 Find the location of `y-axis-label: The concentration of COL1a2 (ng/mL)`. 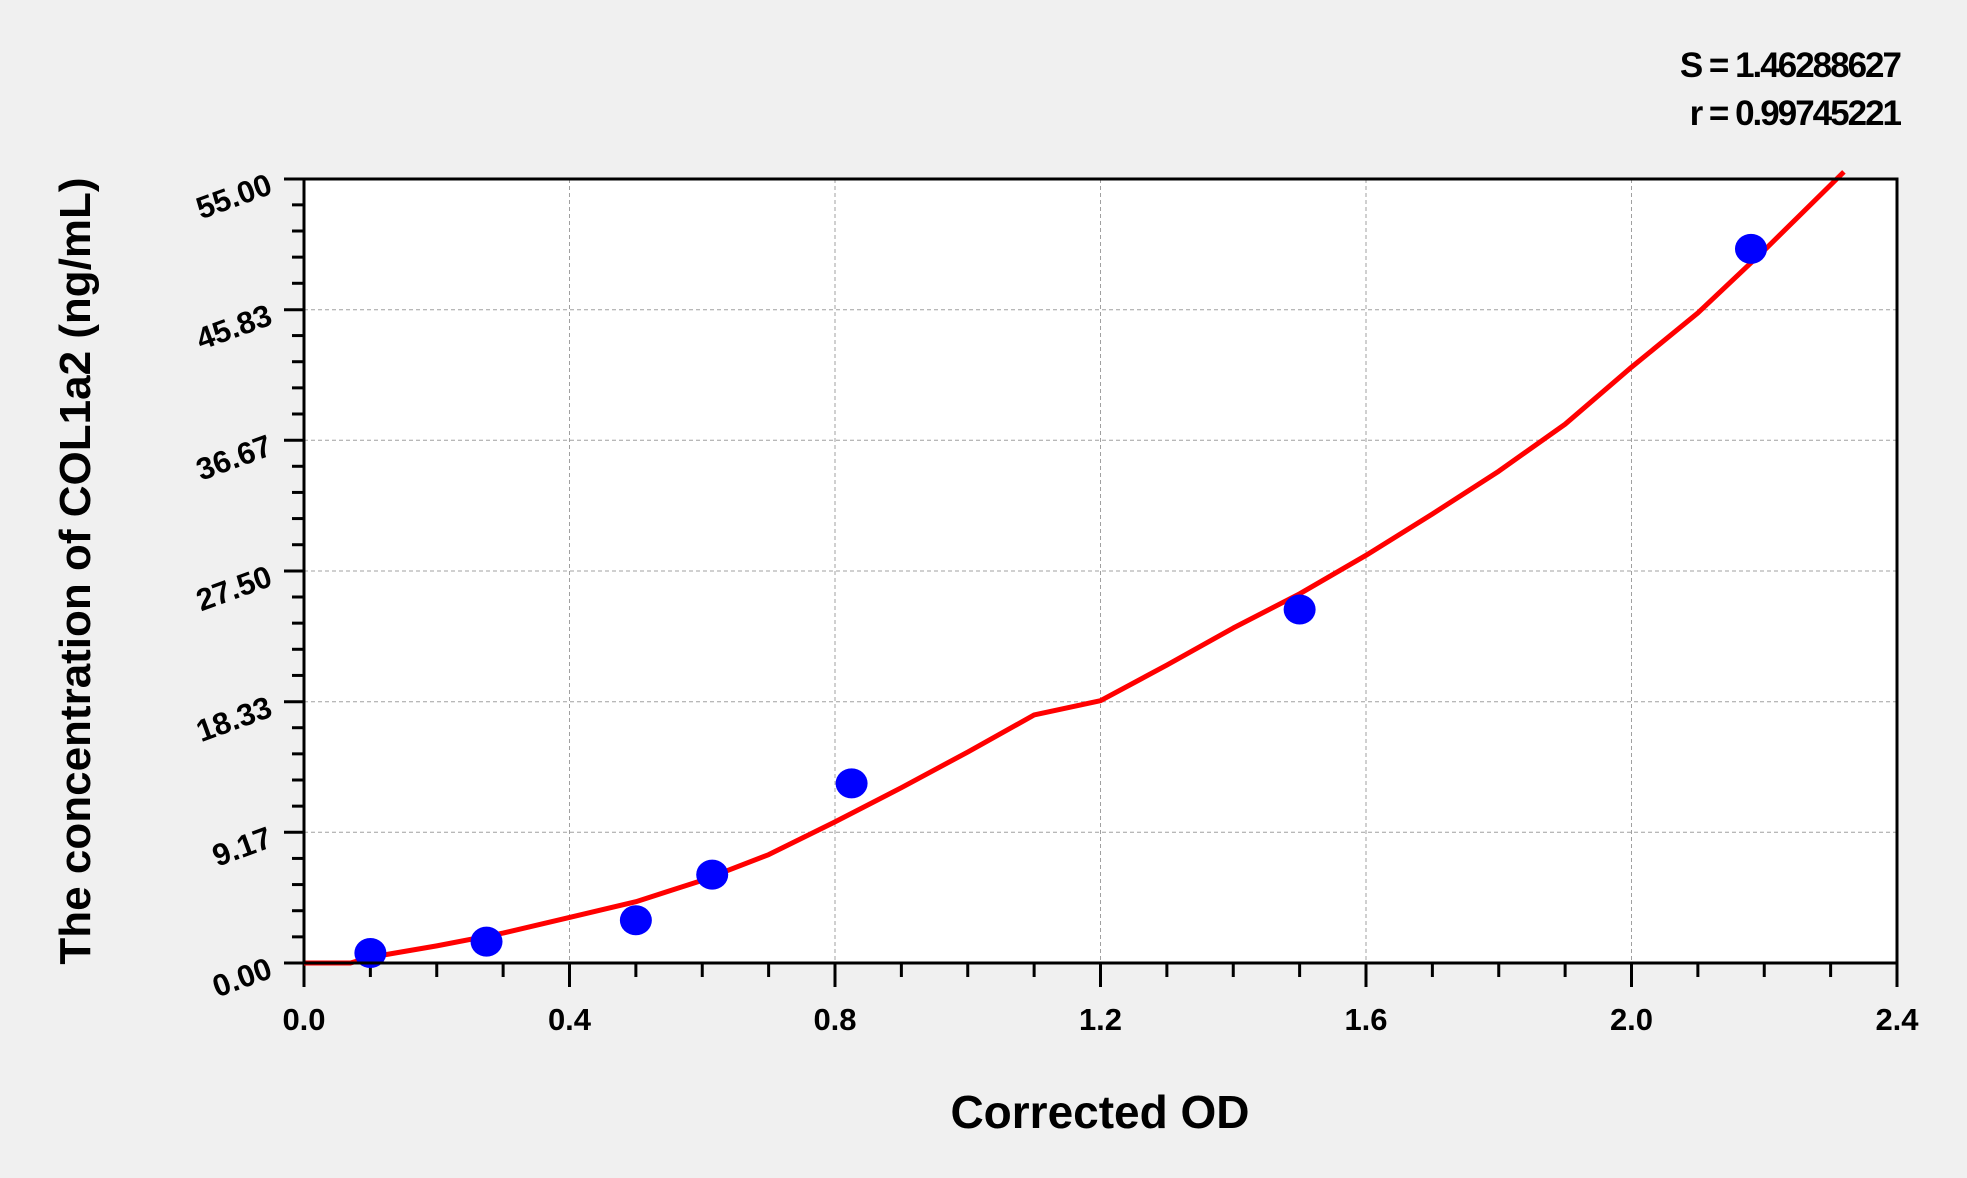

y-axis-label: The concentration of COL1a2 (ng/mL) is located at coordinates (75, 570).